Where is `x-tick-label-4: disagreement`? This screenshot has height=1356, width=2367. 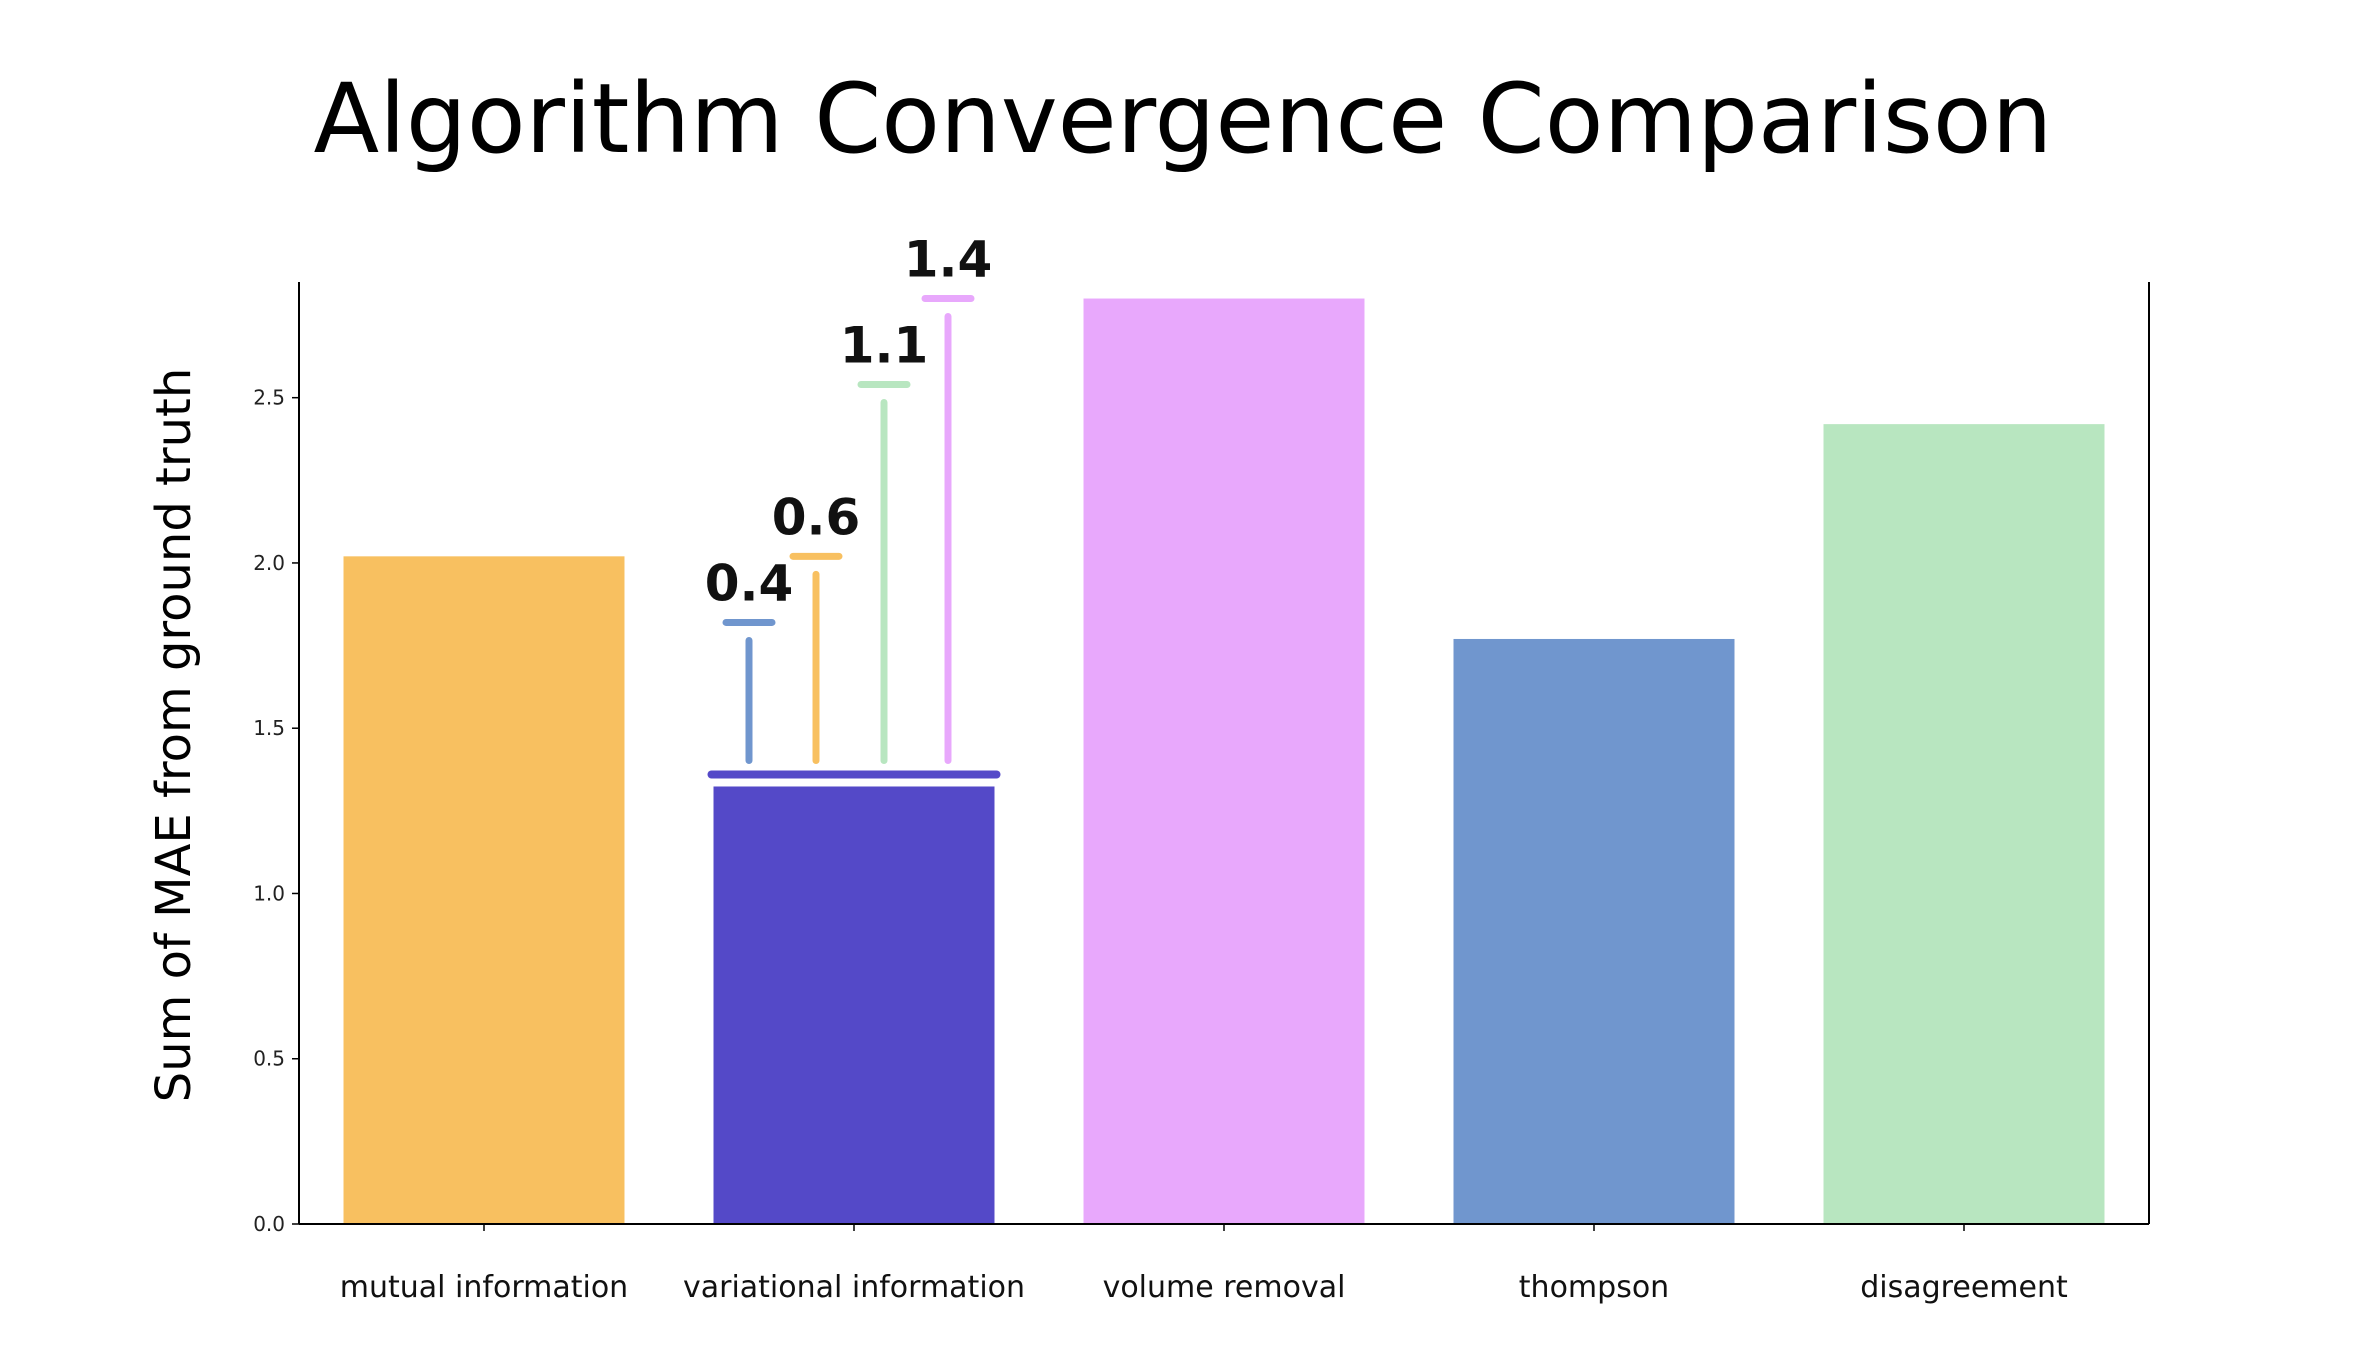
x-tick-label-4: disagreement is located at coordinates (1964, 1287).